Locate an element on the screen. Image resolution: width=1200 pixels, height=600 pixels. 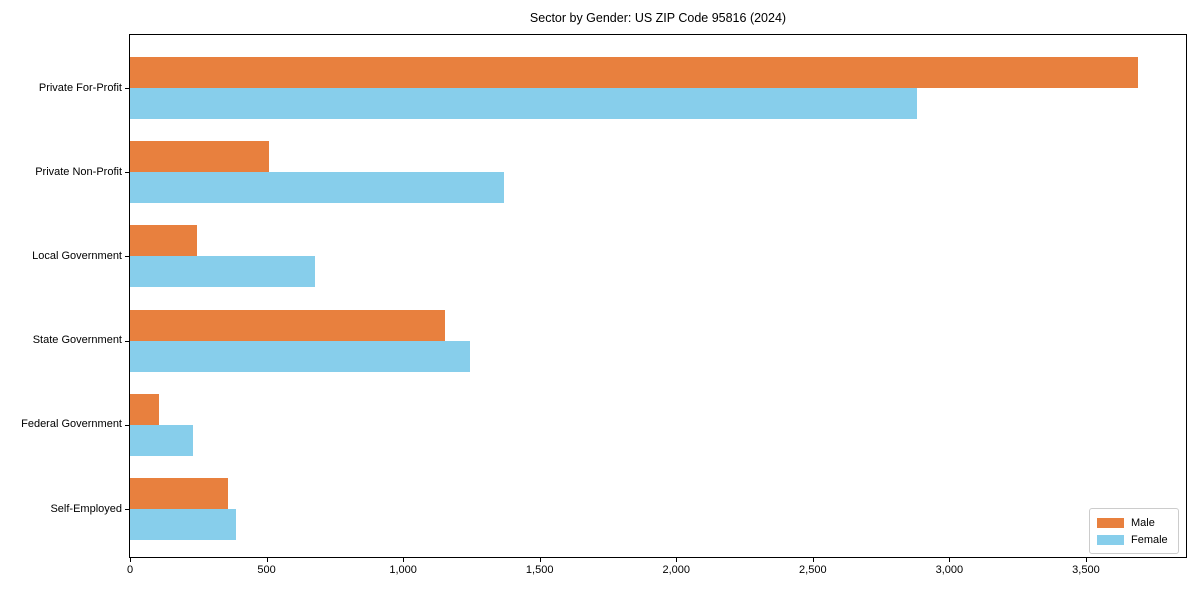
x-tick-label-1: 500 is located at coordinates (266, 570).